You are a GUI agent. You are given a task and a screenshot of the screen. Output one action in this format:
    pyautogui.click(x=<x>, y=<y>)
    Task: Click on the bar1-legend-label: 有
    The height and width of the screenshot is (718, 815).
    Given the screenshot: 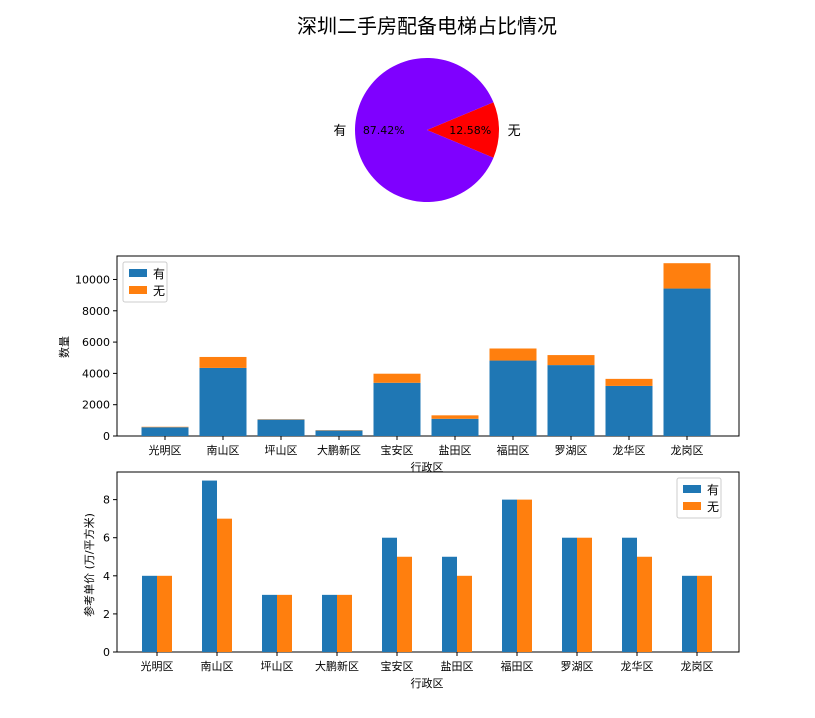 What is the action you would take?
    pyautogui.click(x=159, y=274)
    